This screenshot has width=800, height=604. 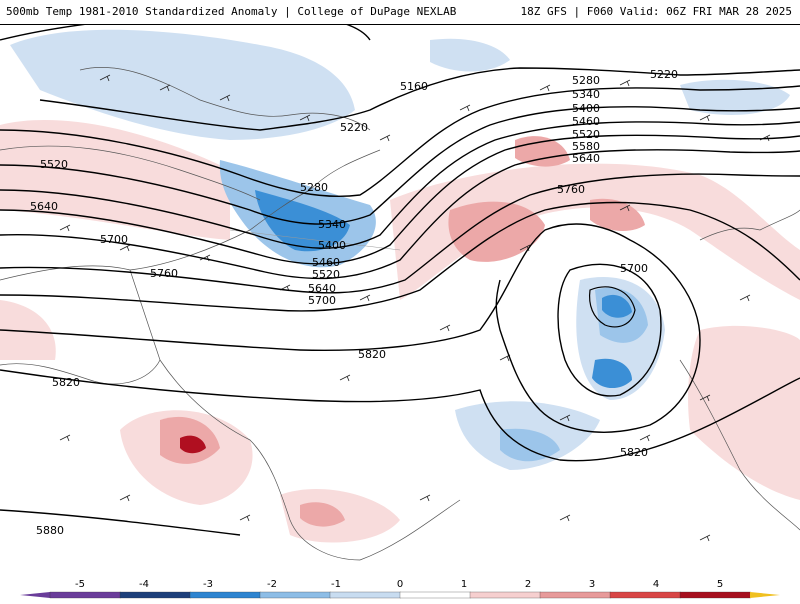 I want to click on legend-min-arrow, so click(x=35, y=595).